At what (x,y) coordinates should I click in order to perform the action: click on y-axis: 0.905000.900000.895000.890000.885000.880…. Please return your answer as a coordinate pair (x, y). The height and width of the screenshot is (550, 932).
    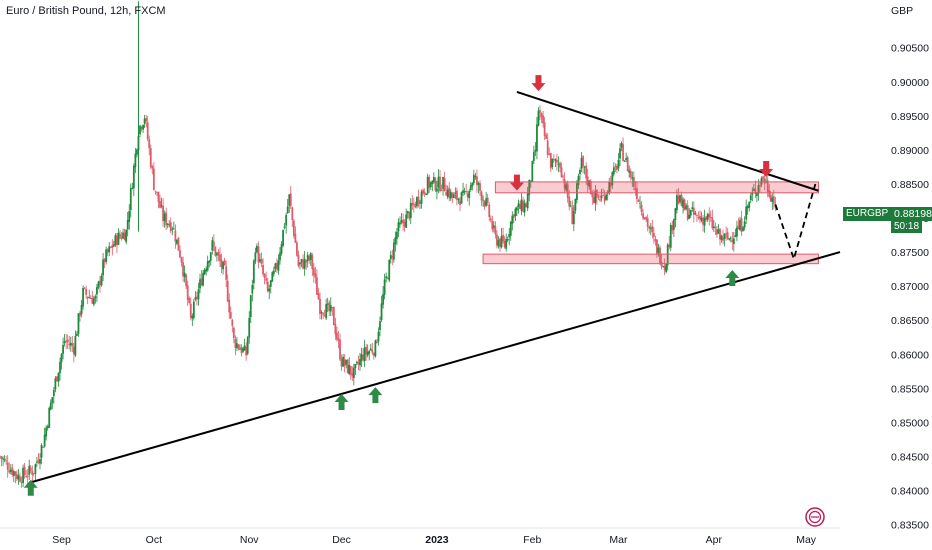
    Looking at the image, I should click on (910, 287).